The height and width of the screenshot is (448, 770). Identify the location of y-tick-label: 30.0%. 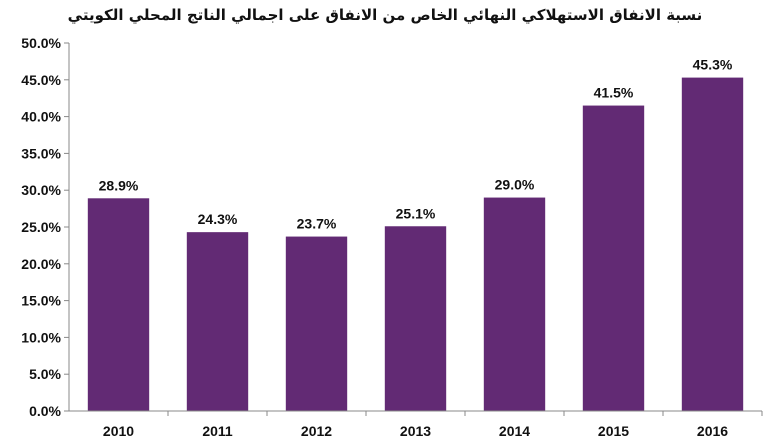
(41, 190).